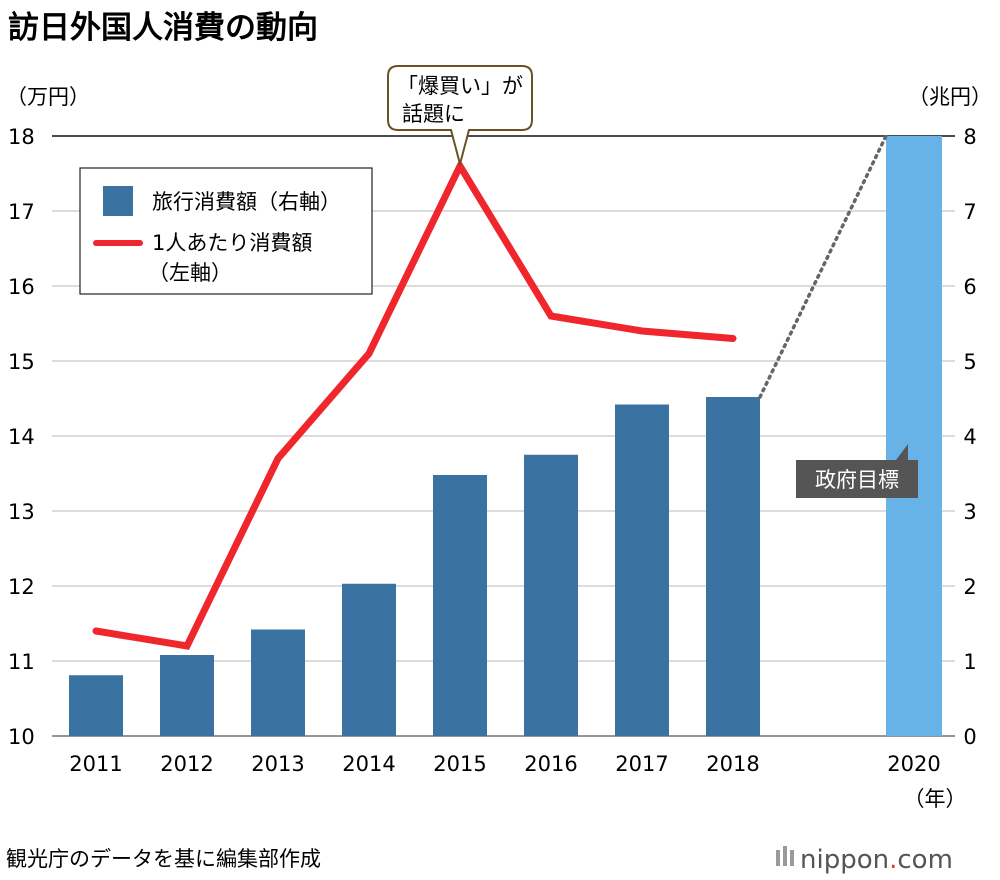  I want to click on left-tick-label: 11, so click(21, 662).